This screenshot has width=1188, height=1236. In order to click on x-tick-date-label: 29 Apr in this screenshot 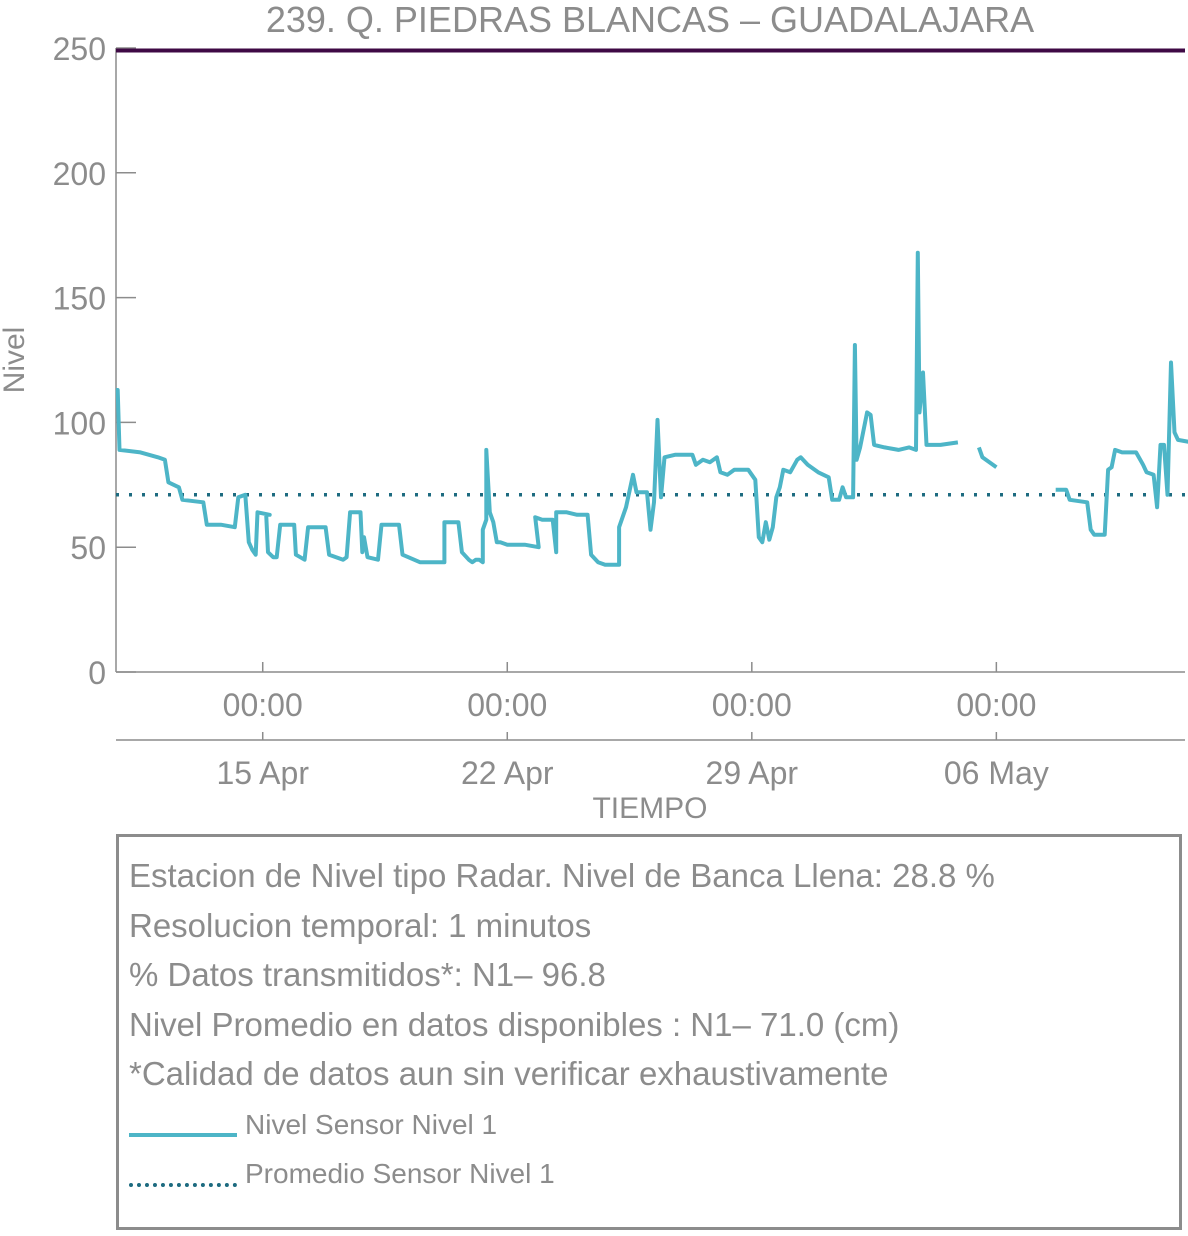, I will do `click(752, 773)`.